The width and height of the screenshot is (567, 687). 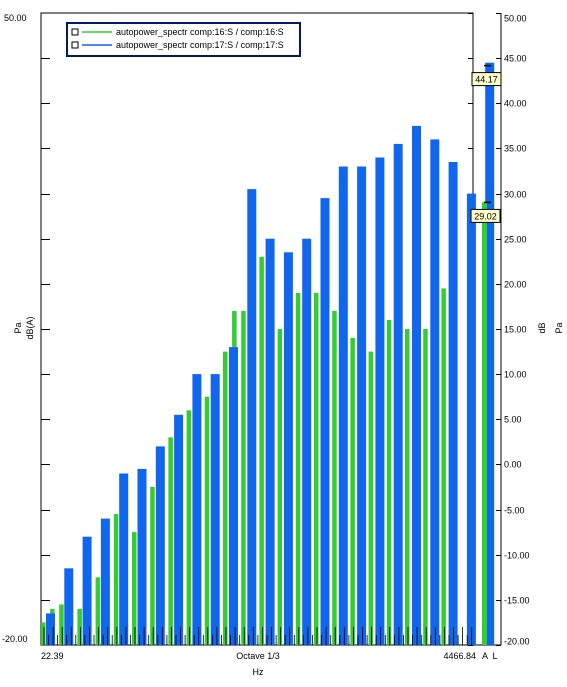 I want to click on x-axis-extra-labels: A L, so click(x=490, y=656).